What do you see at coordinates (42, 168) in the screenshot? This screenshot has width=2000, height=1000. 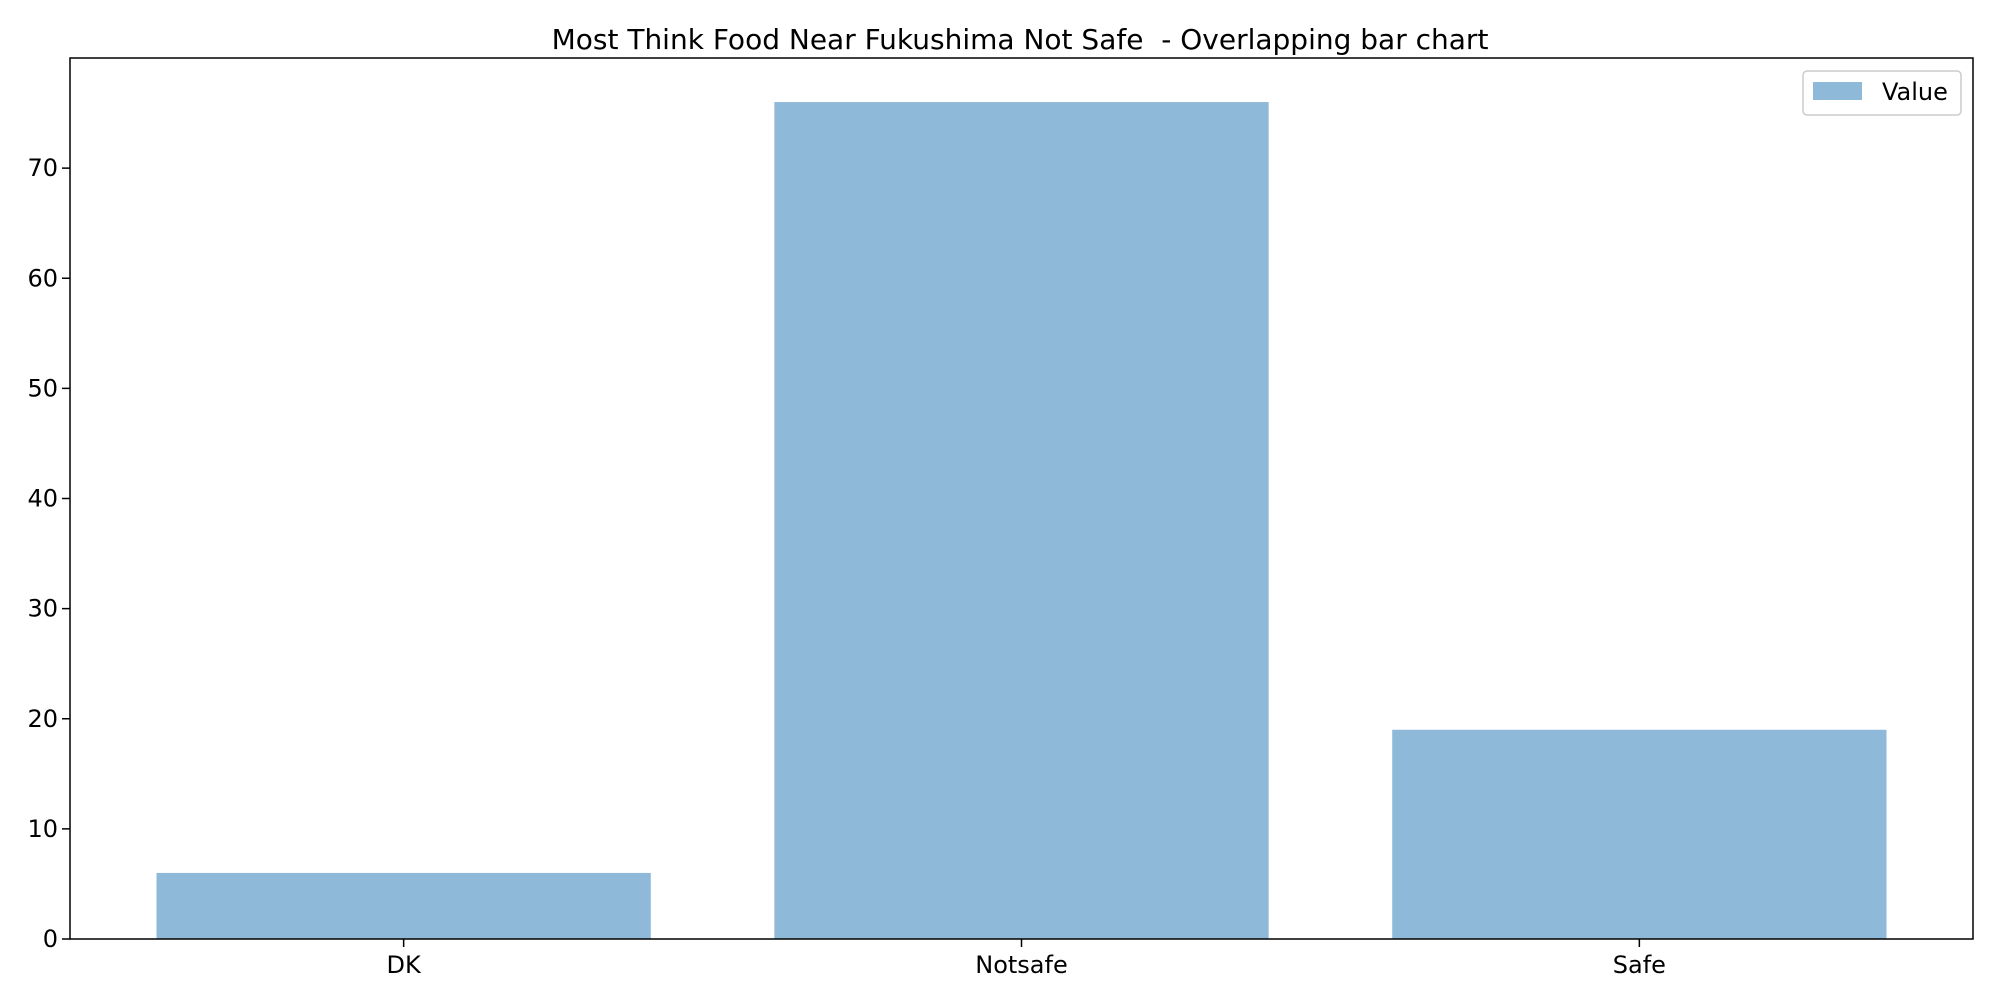 I see `y-tick-label: 70` at bounding box center [42, 168].